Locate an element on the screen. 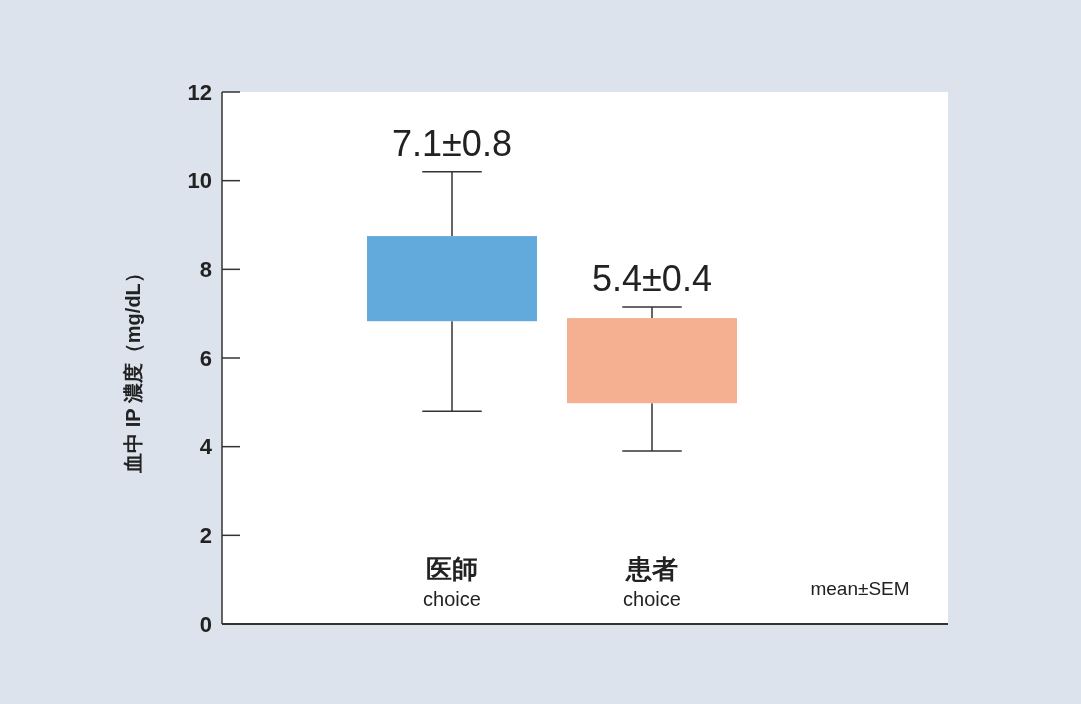  y-tick-label: 4 is located at coordinates (206, 447).